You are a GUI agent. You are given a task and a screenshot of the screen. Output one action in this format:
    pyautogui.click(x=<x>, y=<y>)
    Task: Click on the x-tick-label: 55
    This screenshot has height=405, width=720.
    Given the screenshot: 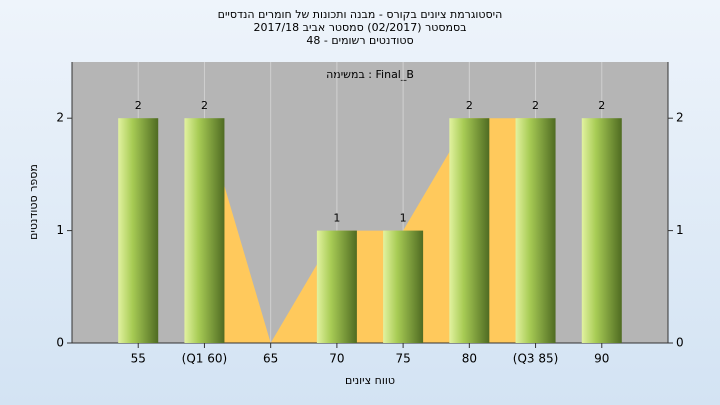 What is the action you would take?
    pyautogui.click(x=138, y=359)
    